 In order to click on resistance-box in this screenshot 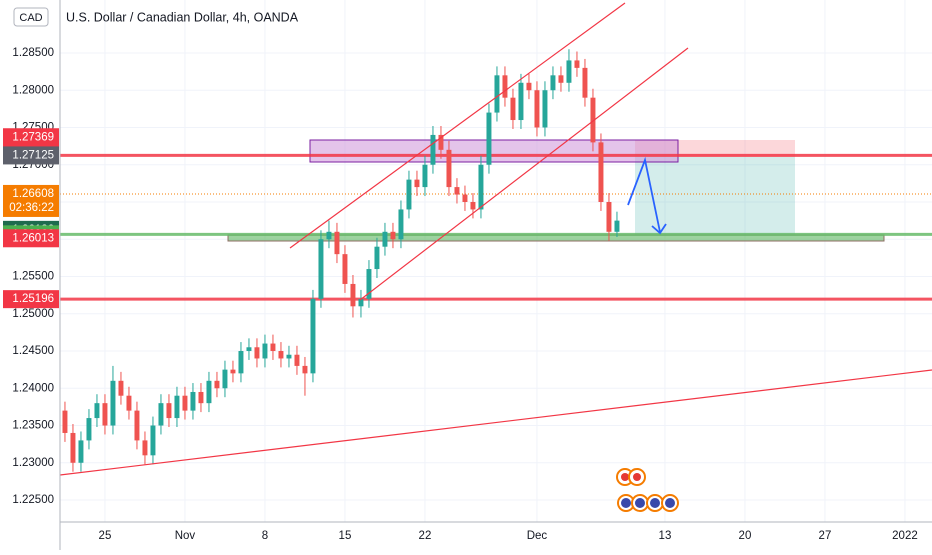, I will do `click(494, 151)`.